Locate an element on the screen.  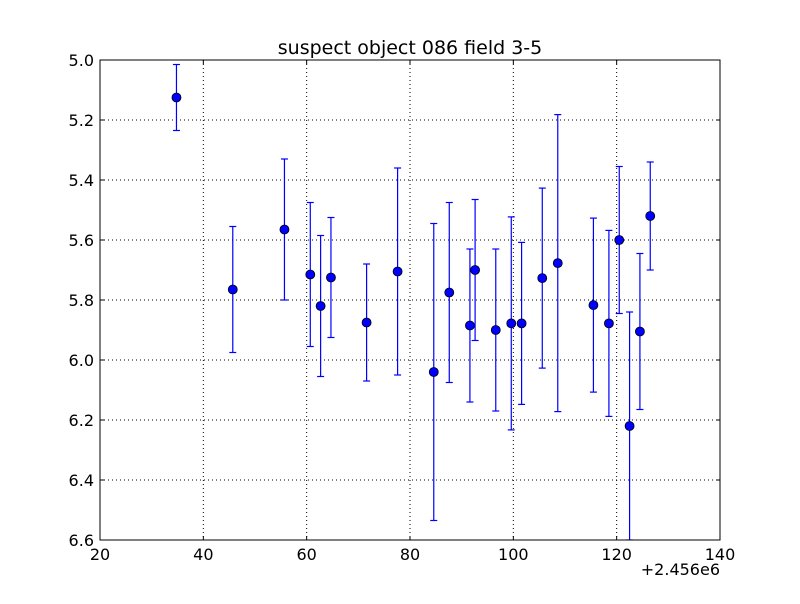
x-tick-label: 80 is located at coordinates (410, 554).